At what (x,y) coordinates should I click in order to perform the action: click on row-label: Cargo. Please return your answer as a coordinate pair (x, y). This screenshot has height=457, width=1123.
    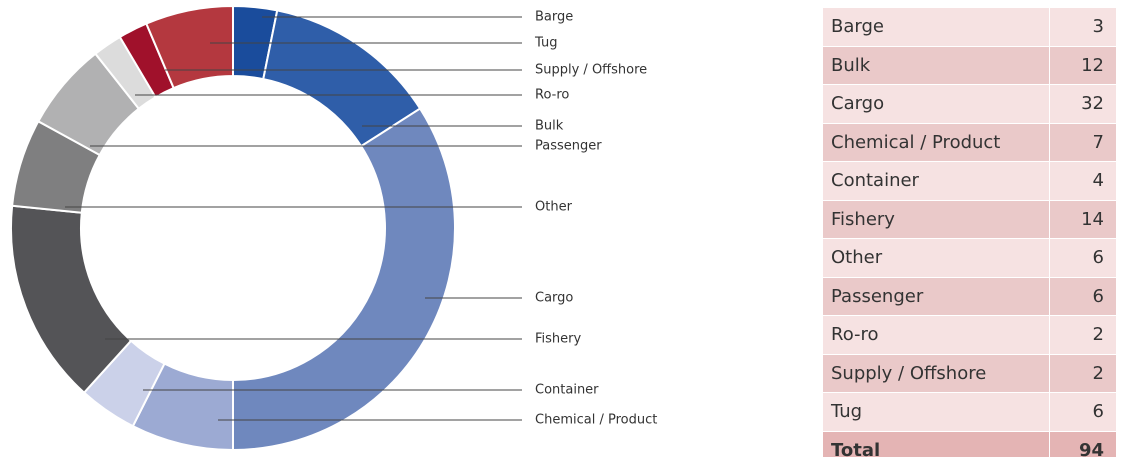
    Looking at the image, I should click on (936, 104).